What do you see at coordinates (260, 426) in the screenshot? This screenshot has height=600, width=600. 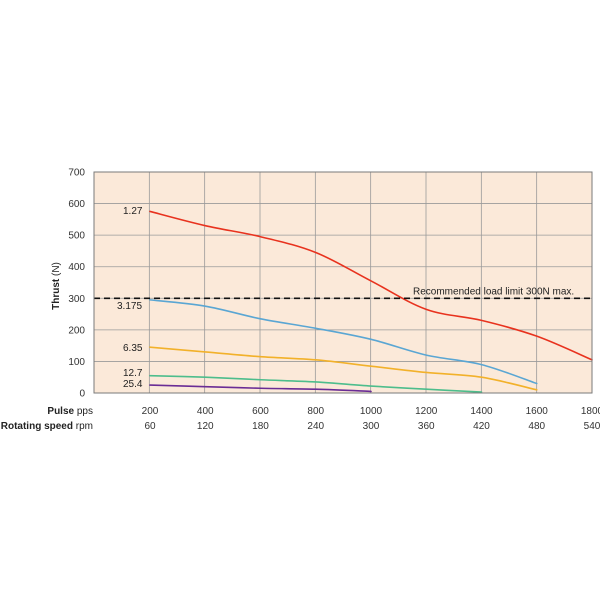 I see `x-tick-rpm-180: 180` at bounding box center [260, 426].